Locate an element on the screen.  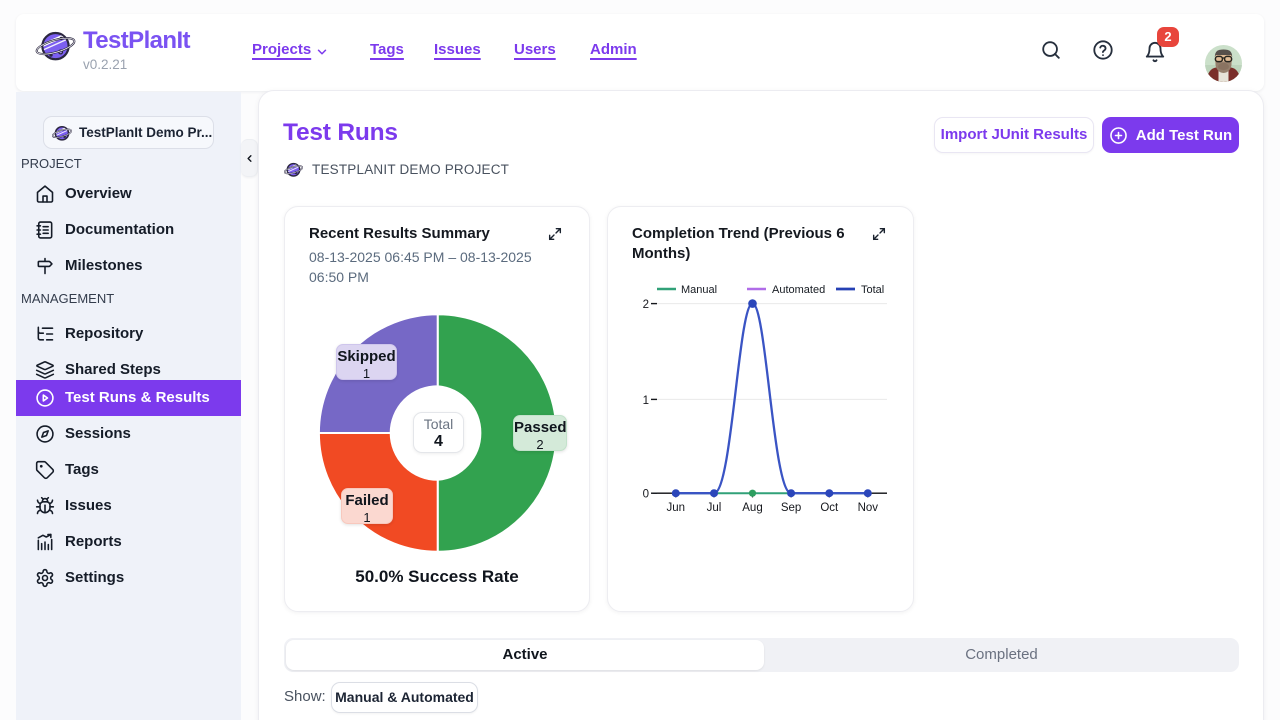
svg-text: Jul is located at coordinates (714, 508).